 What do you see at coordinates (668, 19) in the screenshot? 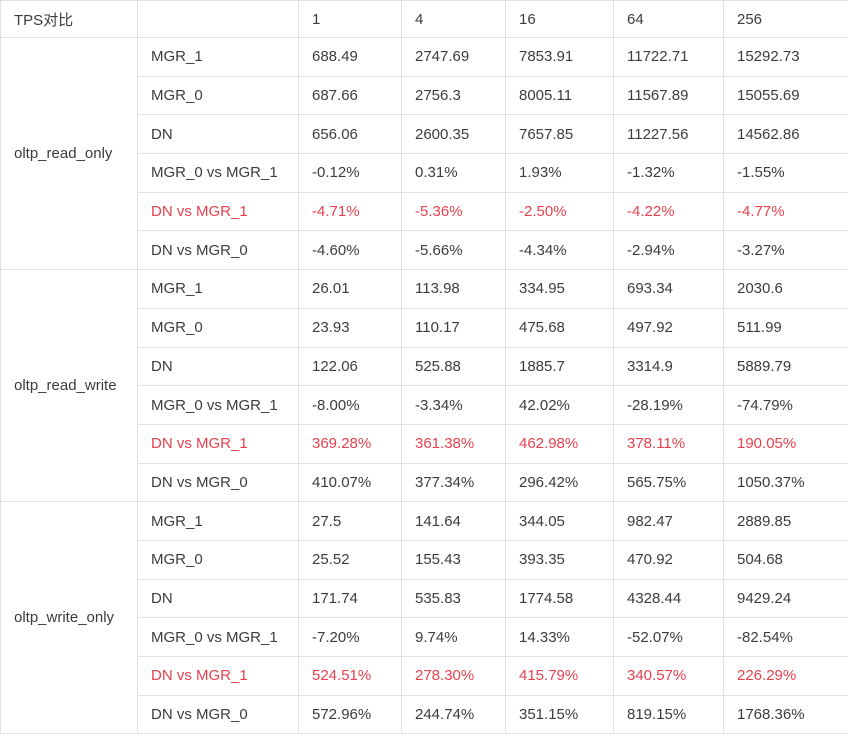
I see `col-header-threads-64: 64` at bounding box center [668, 19].